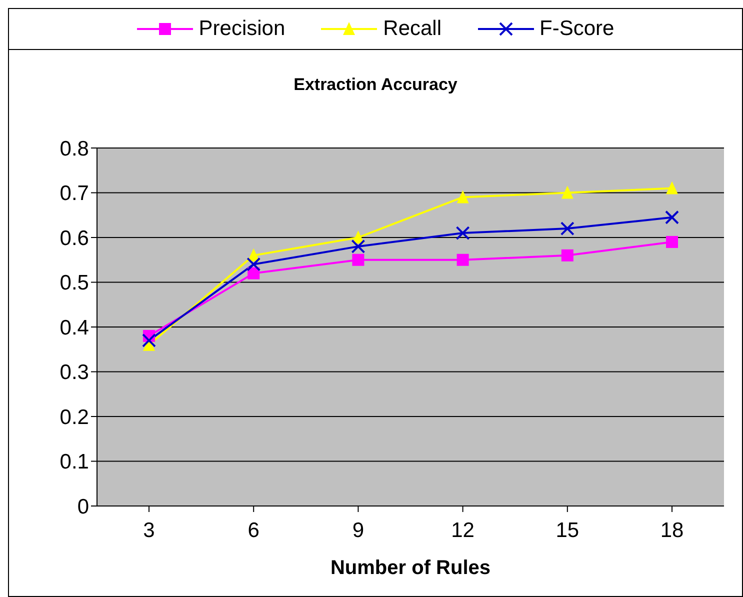 This screenshot has height=597, width=743. What do you see at coordinates (242, 29) in the screenshot?
I see `legend-label: Precision` at bounding box center [242, 29].